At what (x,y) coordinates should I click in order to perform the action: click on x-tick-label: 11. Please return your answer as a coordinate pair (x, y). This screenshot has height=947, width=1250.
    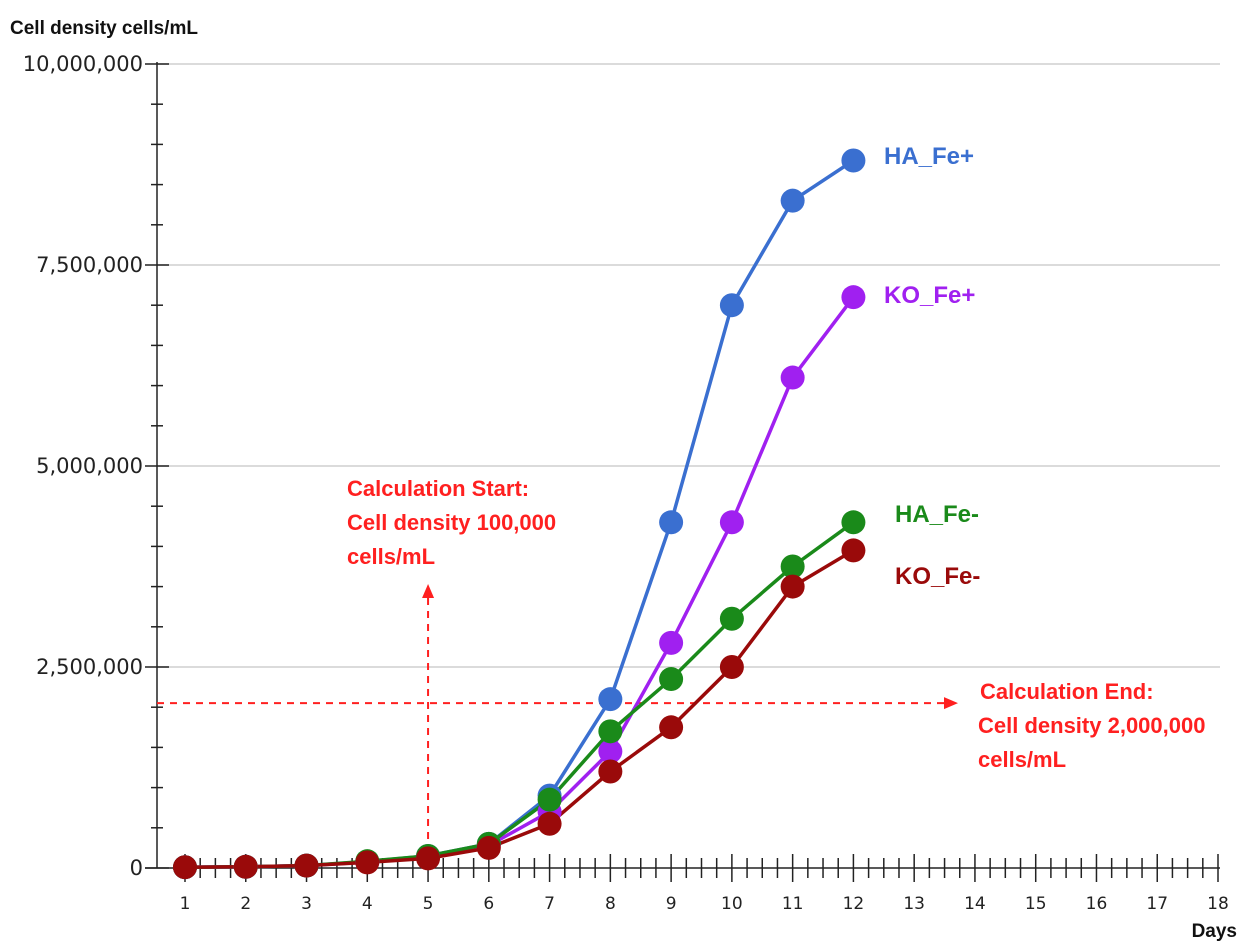
    Looking at the image, I should click on (793, 904).